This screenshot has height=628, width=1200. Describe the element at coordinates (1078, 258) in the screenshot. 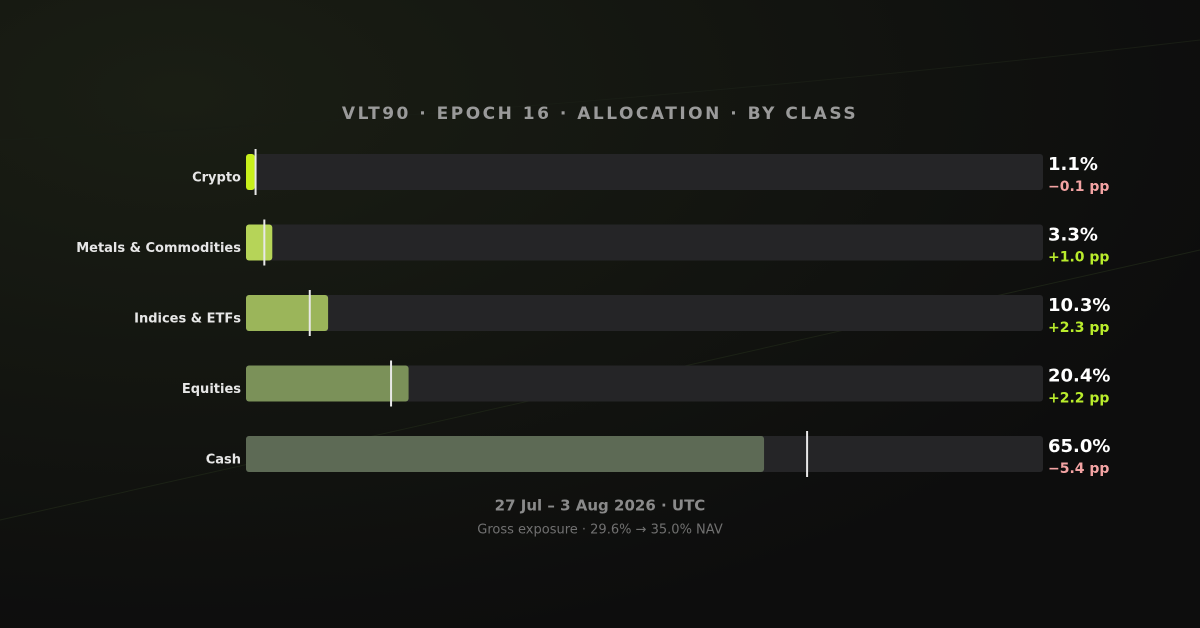

I see `change-label: +1.0 pp` at that location.